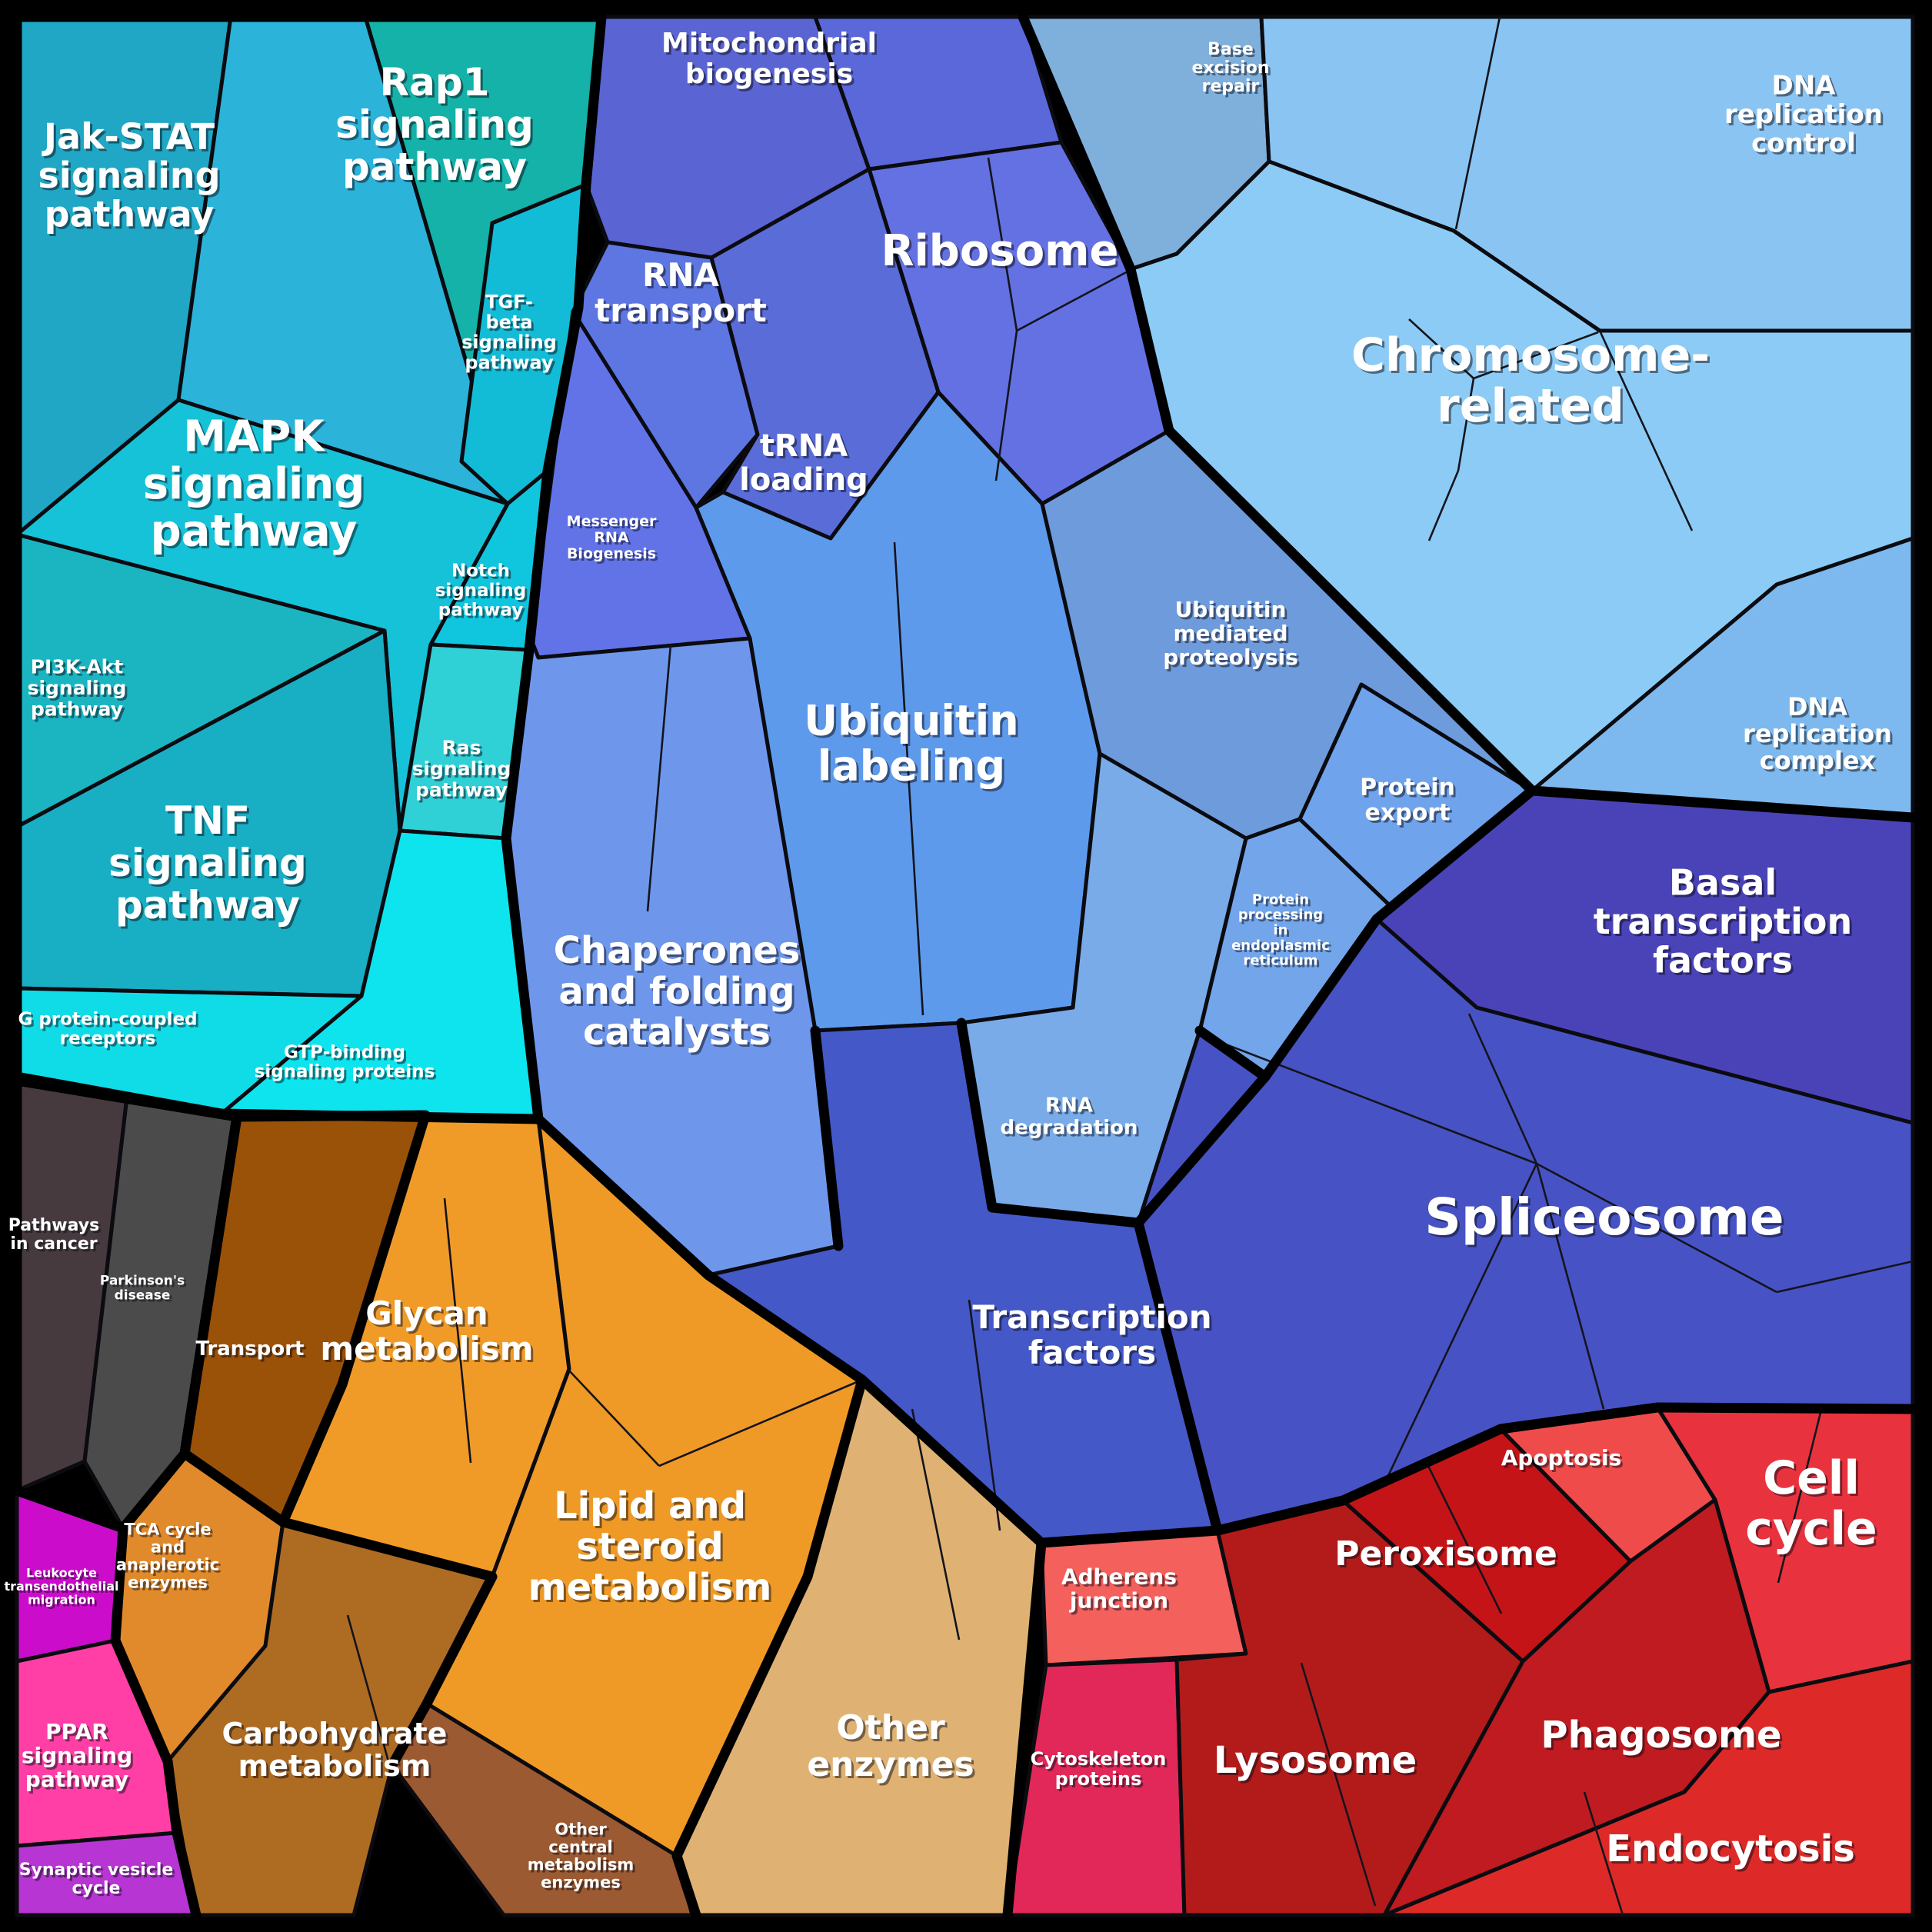  What do you see at coordinates (335, 1733) in the screenshot?
I see `label-text-carbohydrate-metabolism-0: Carbohydrate` at bounding box center [335, 1733].